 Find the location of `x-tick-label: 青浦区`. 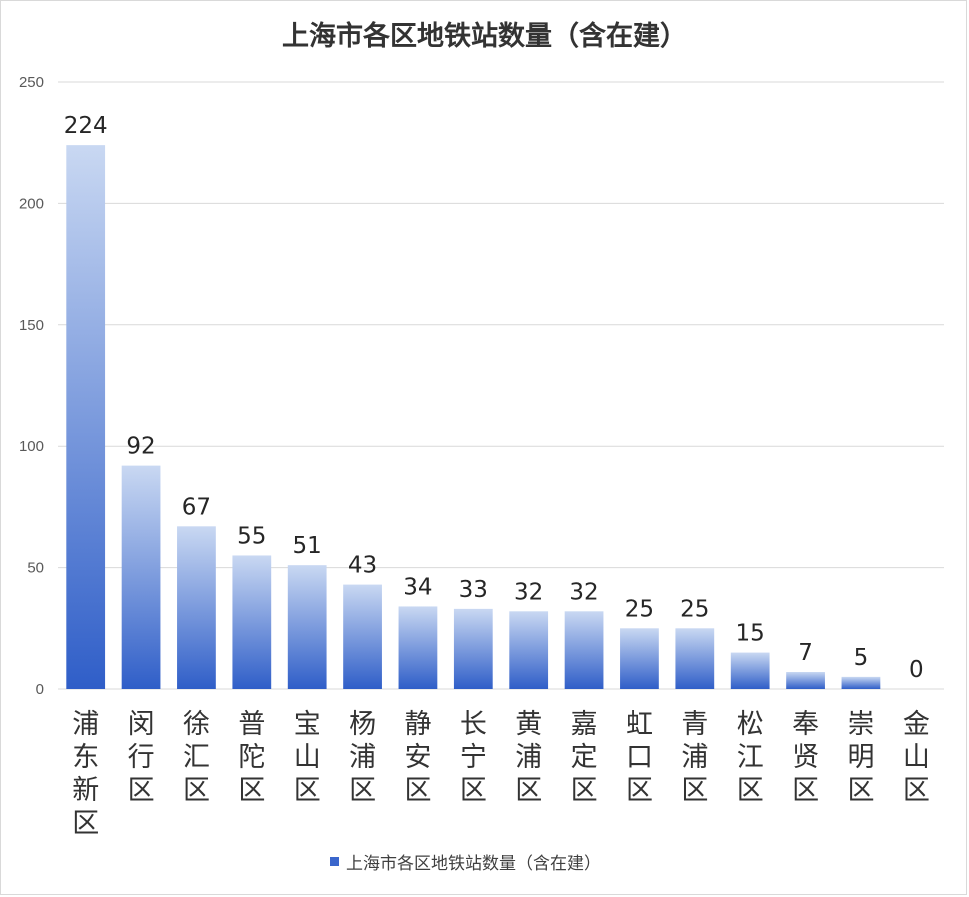

x-tick-label: 青浦区 is located at coordinates (694, 757).